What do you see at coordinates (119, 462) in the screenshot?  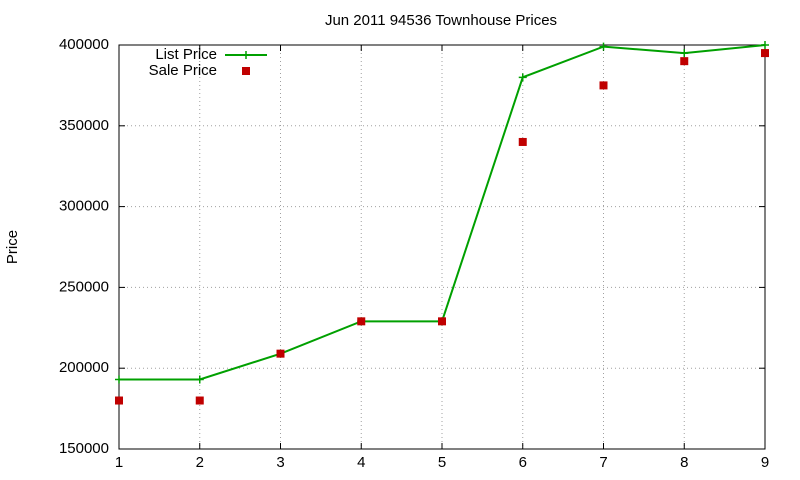 I see `x-tick-label: 1` at bounding box center [119, 462].